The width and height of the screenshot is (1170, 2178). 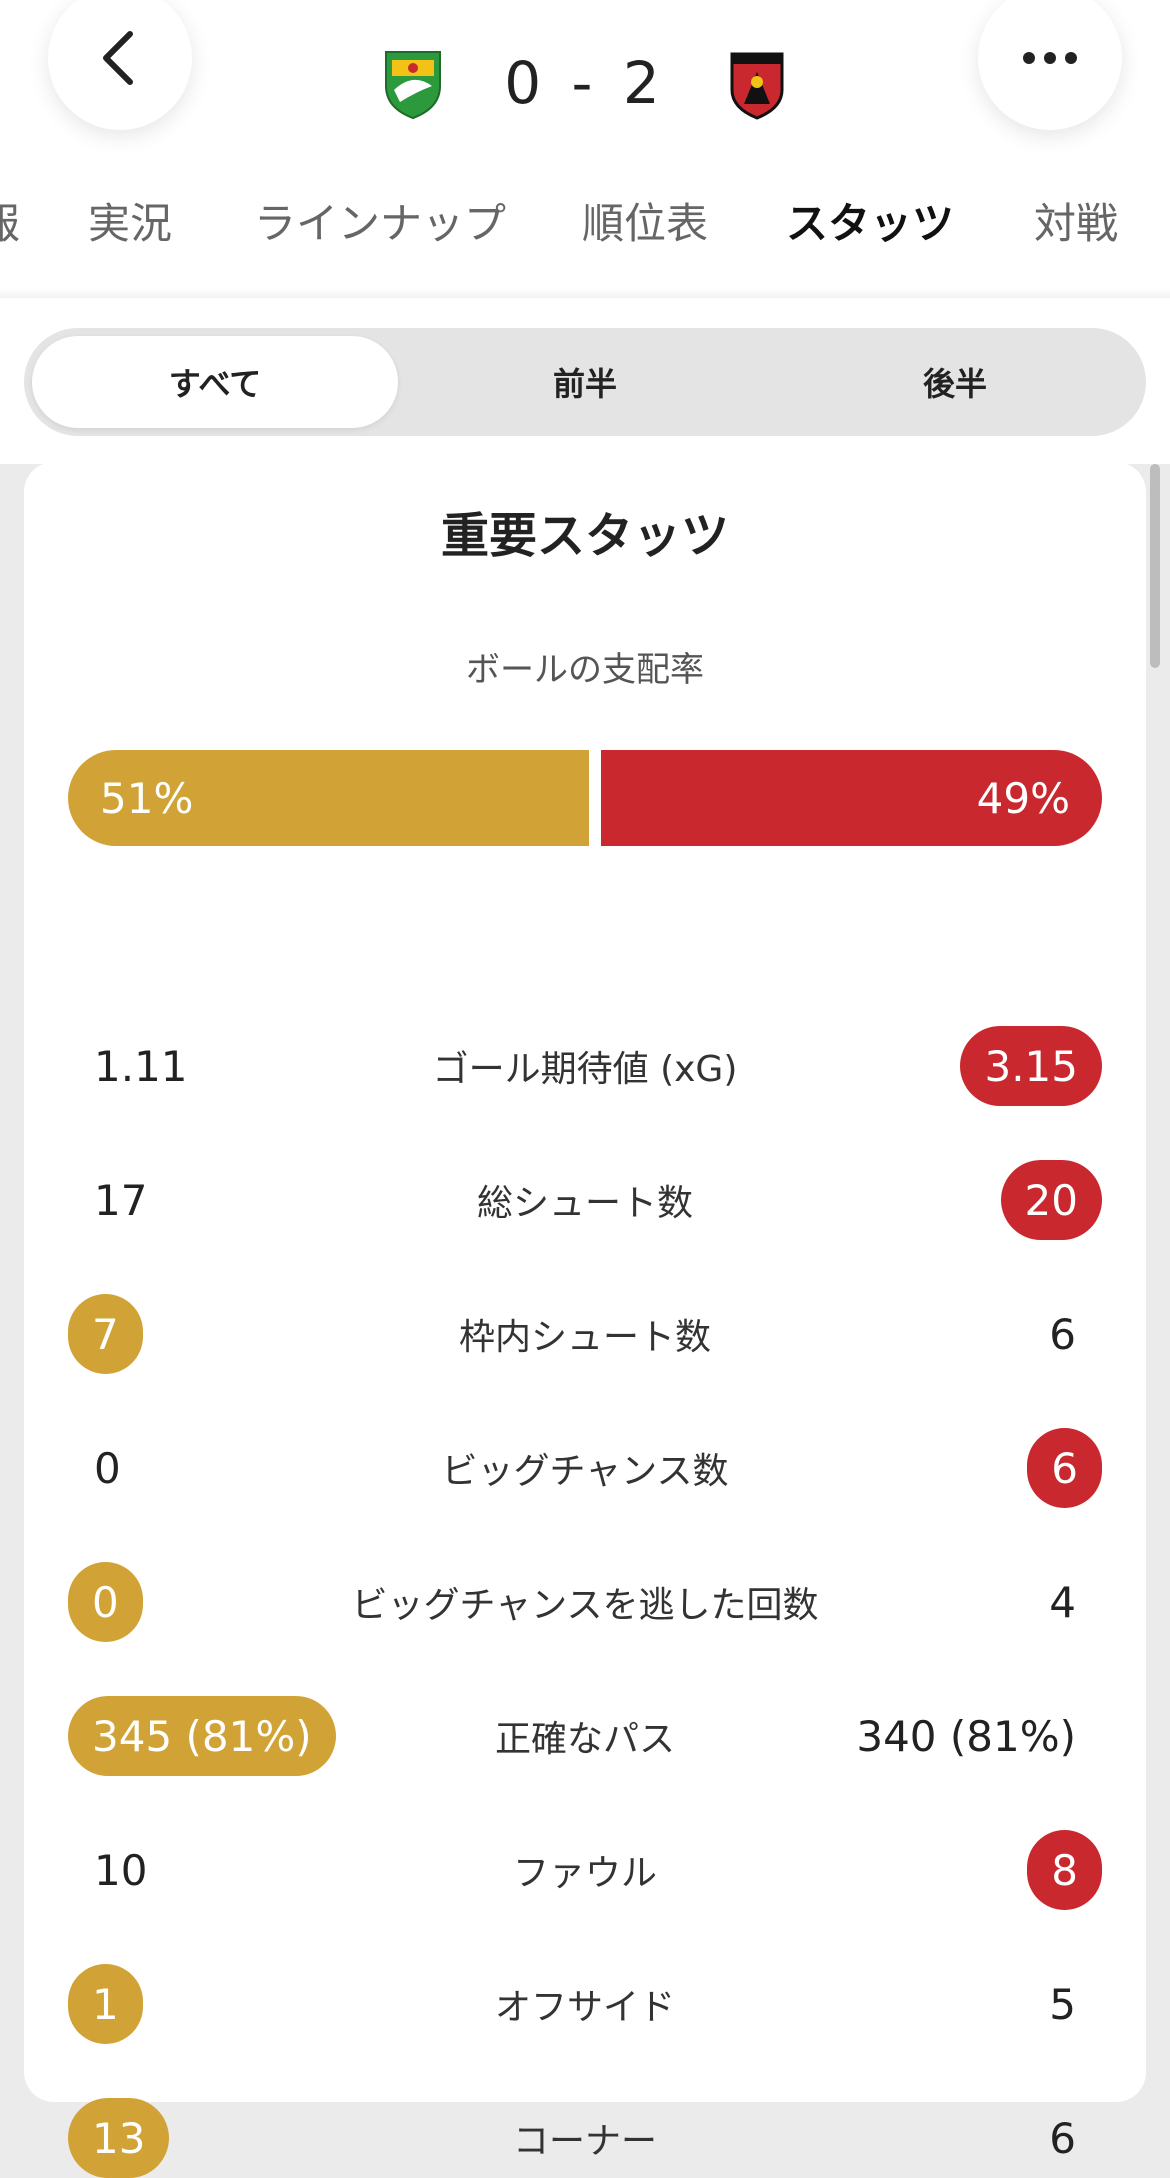 I want to click on stat-away-value: 3.15, so click(x=1031, y=1066).